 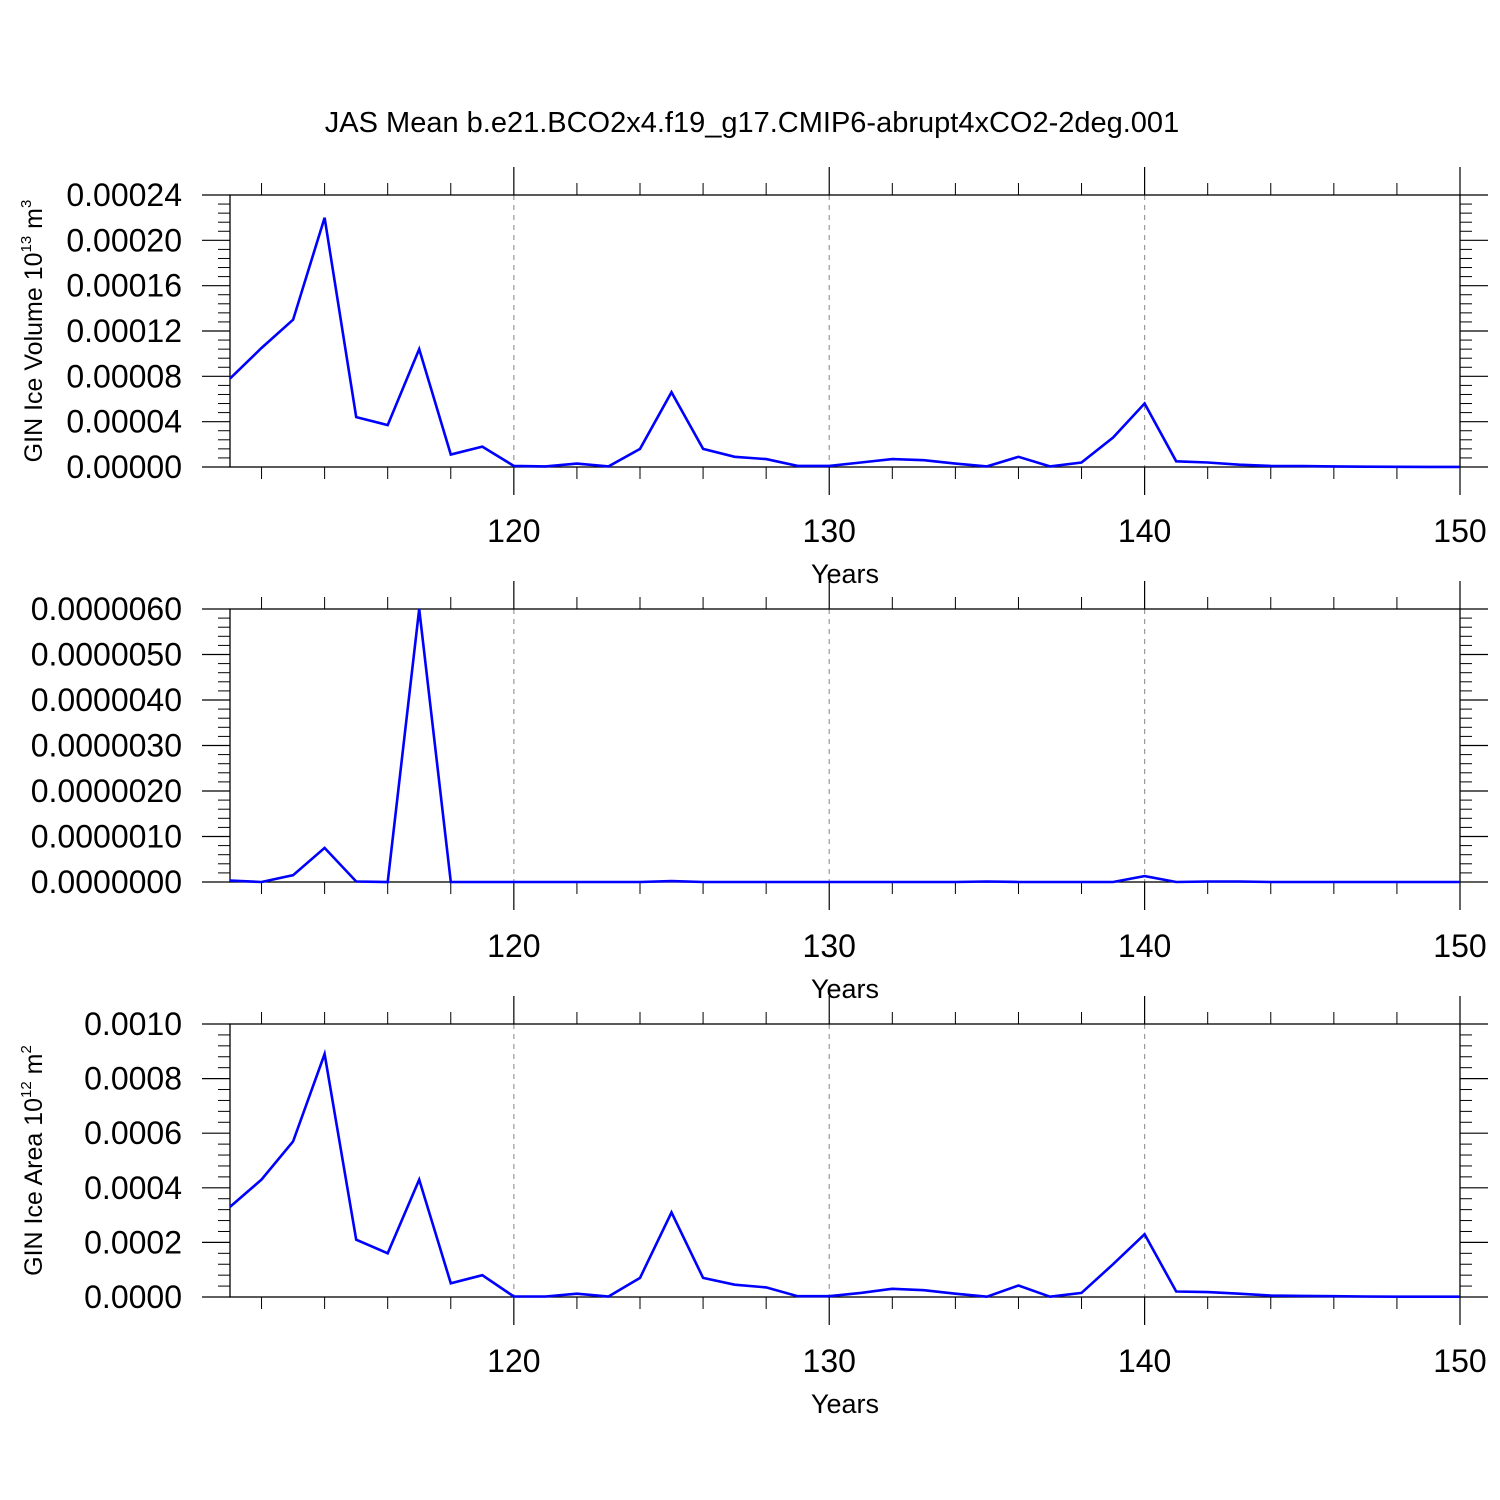 I want to click on y-tick-label: 0.0000030, so click(x=106, y=746).